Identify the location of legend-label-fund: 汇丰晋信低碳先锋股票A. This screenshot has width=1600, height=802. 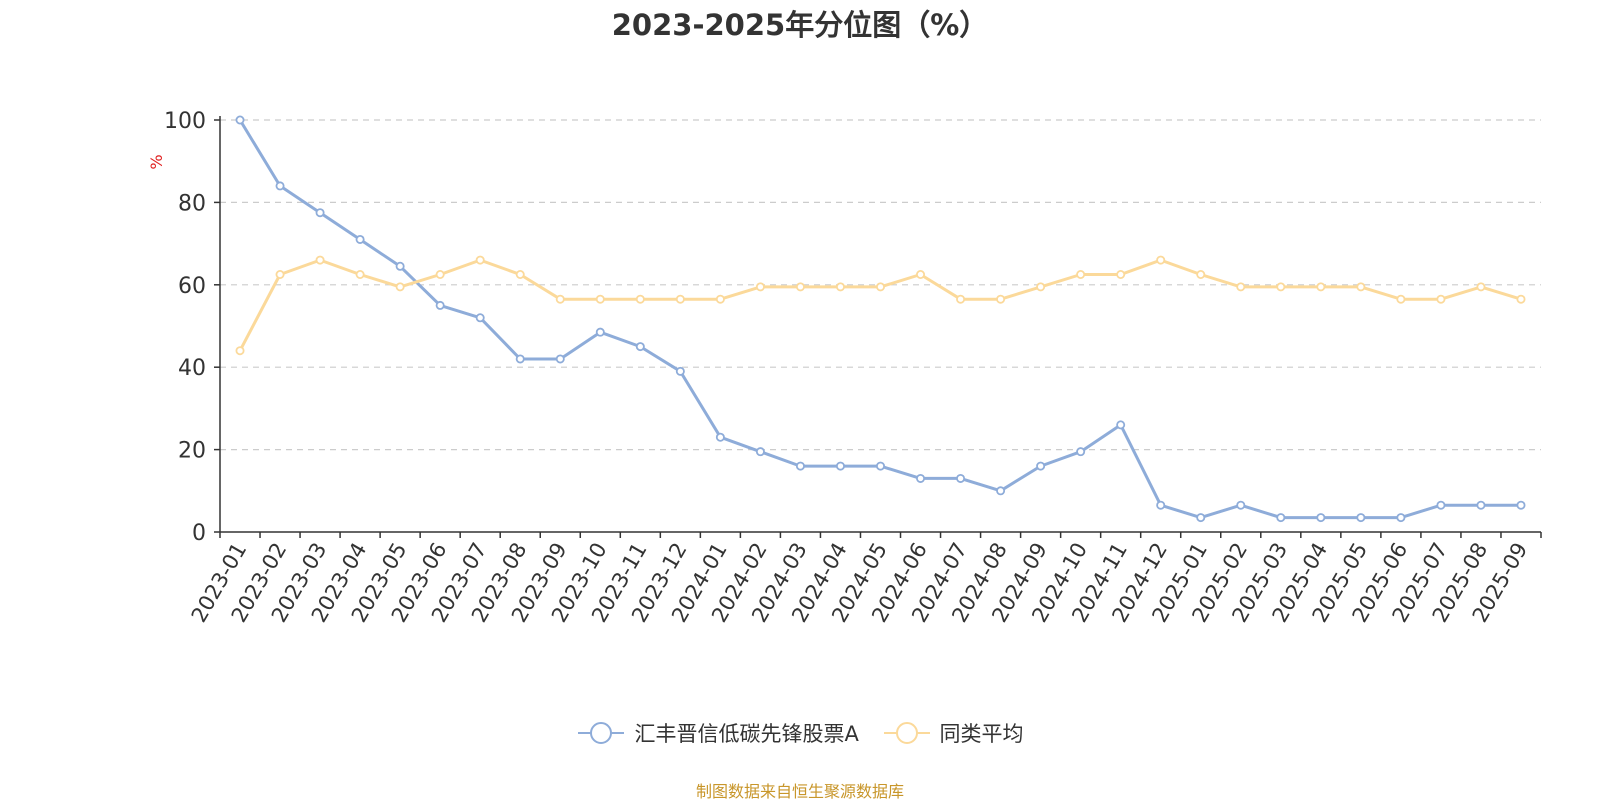
(746, 734).